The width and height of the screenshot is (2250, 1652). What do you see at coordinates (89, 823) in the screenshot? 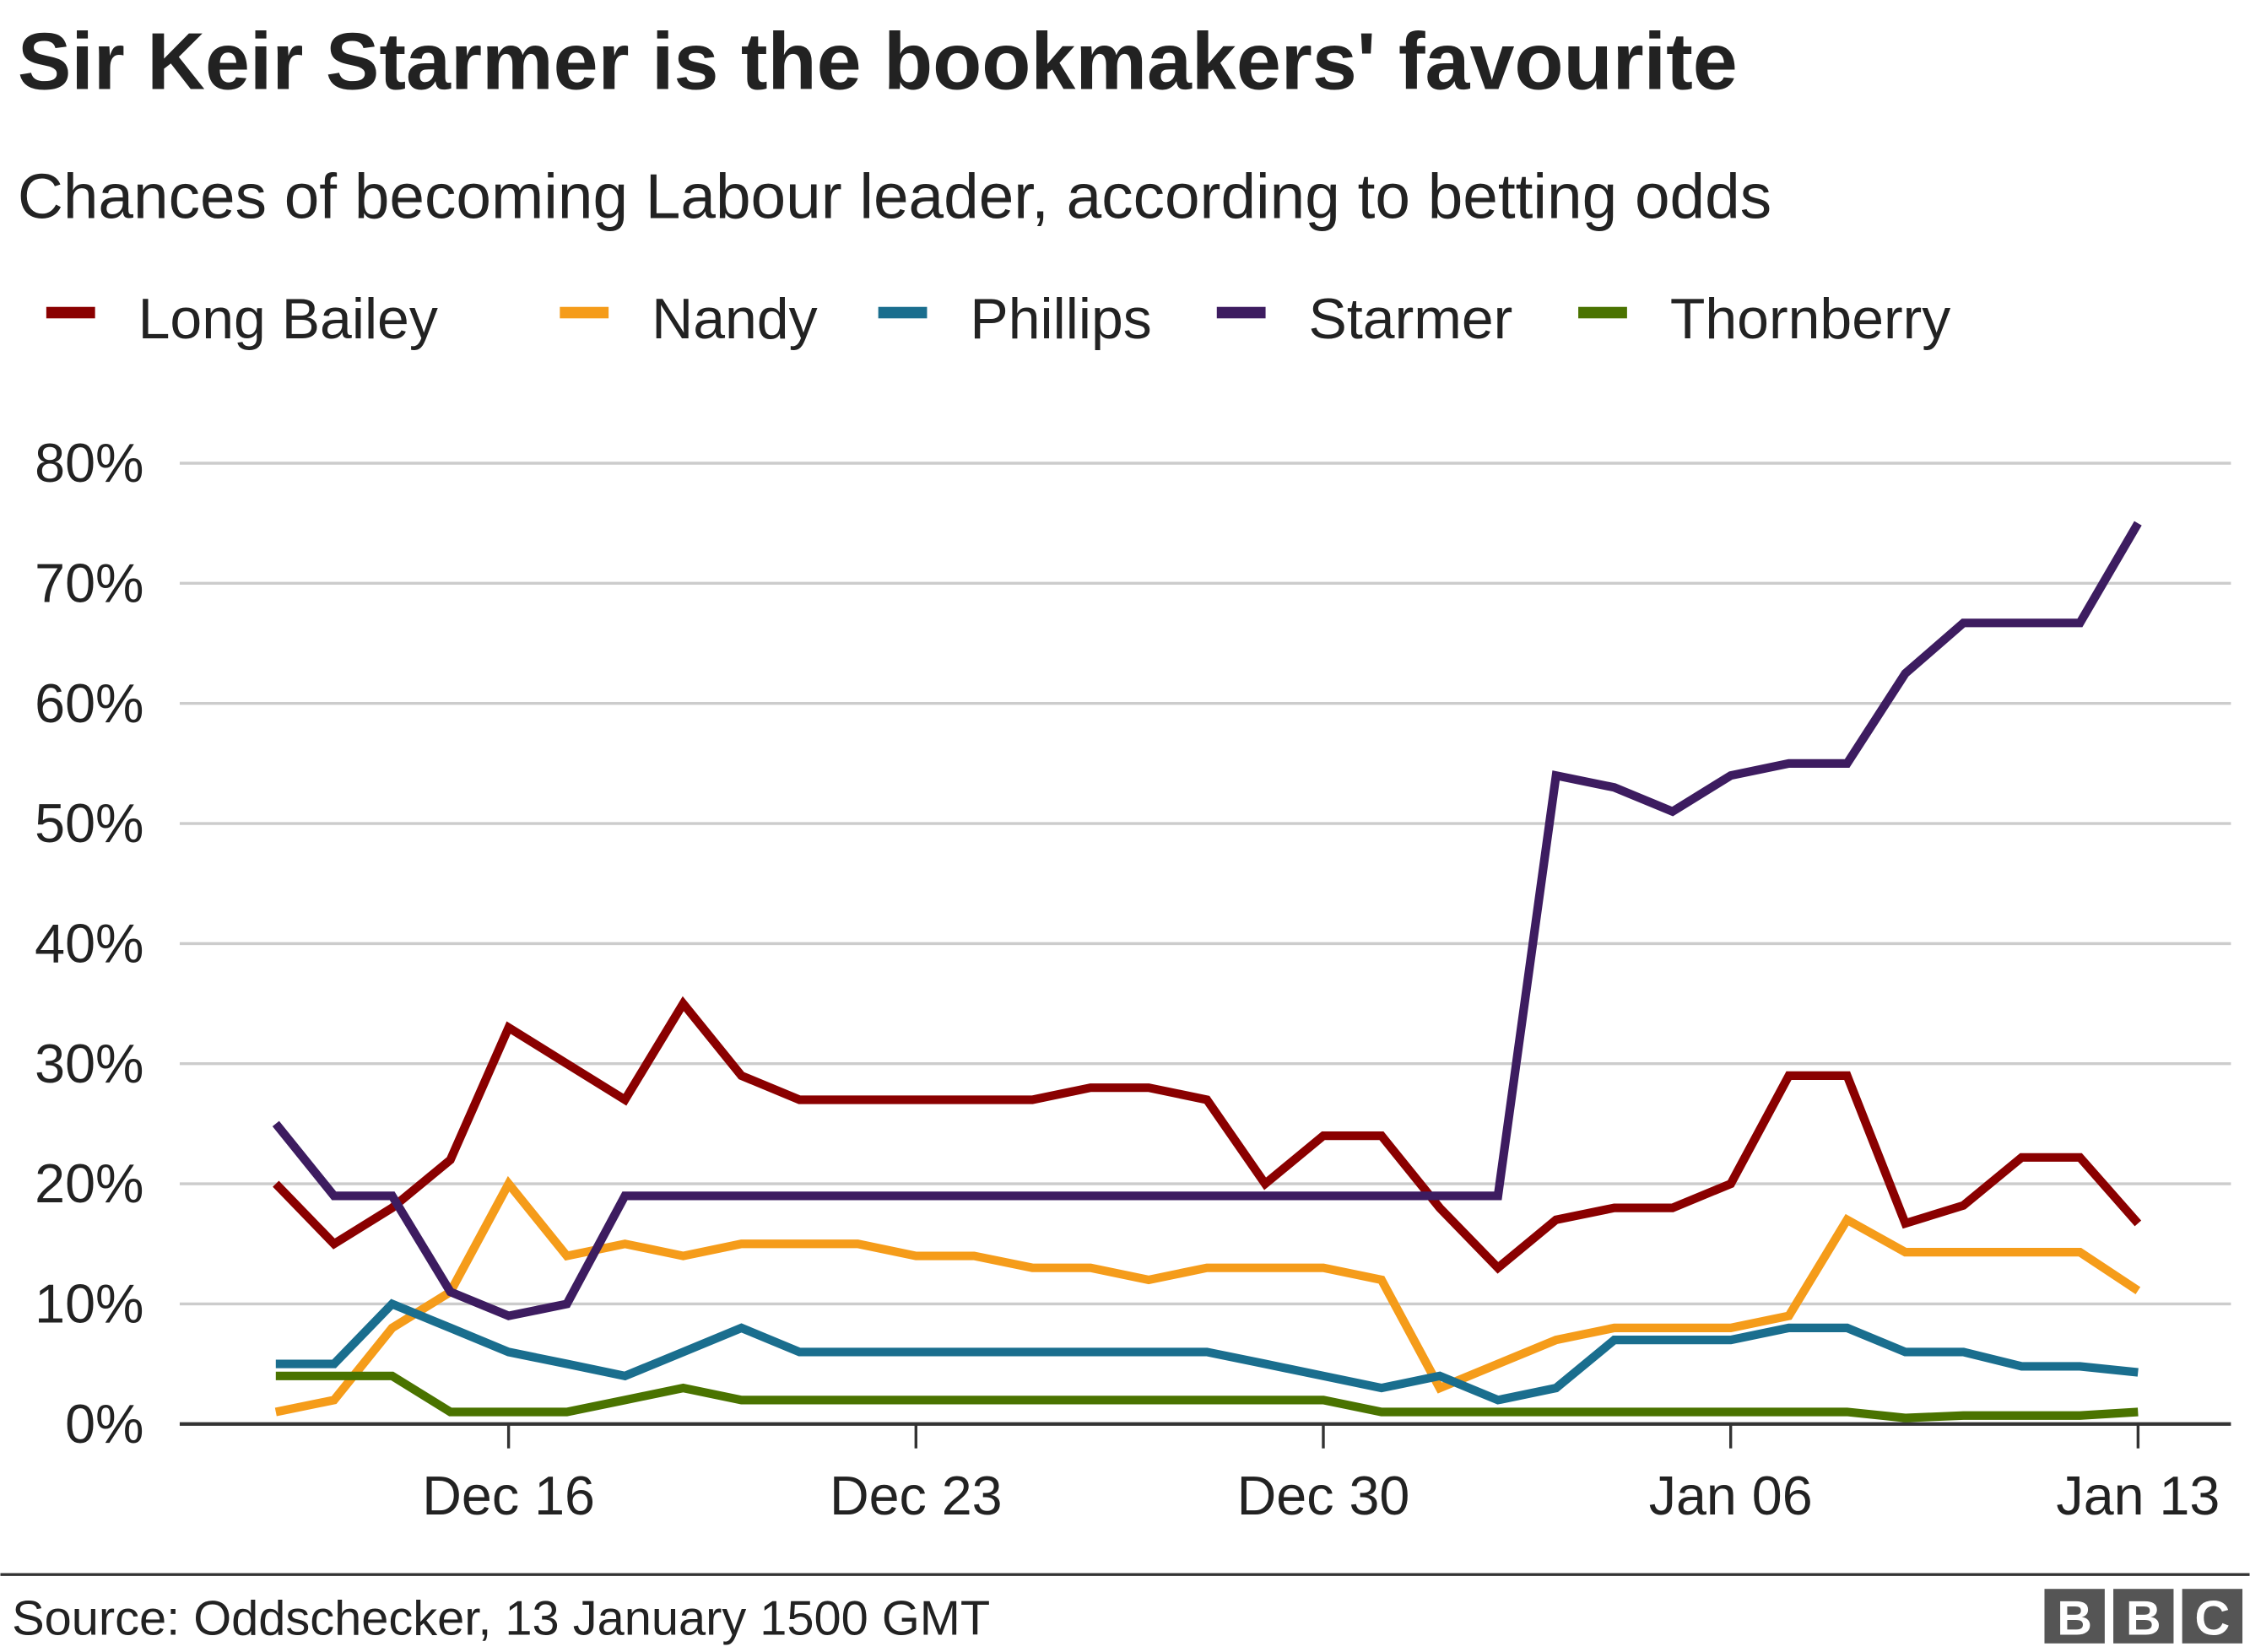
I see `y-tick-label: 50%` at bounding box center [89, 823].